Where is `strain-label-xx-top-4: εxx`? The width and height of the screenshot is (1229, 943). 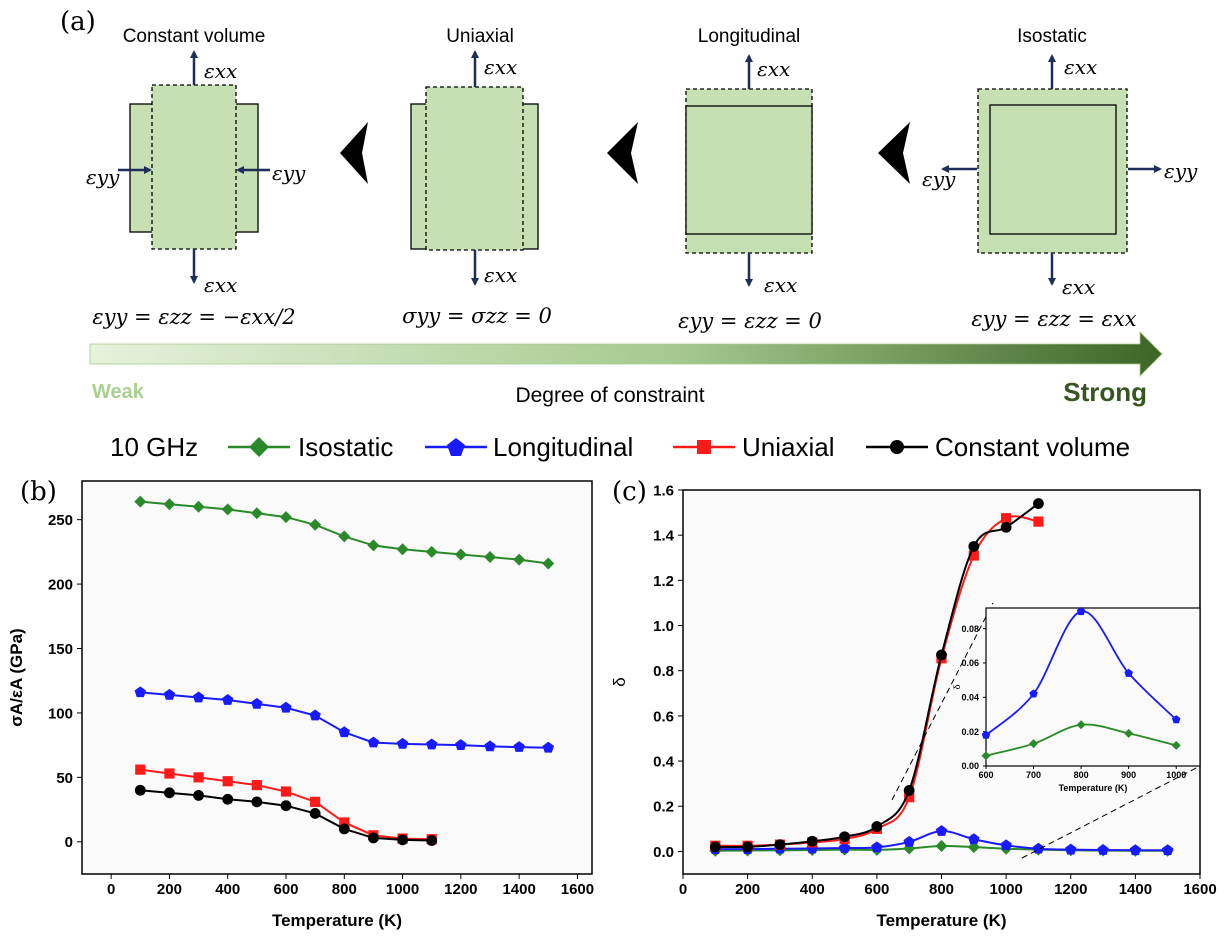
strain-label-xx-top-4: εxx is located at coordinates (1080, 67).